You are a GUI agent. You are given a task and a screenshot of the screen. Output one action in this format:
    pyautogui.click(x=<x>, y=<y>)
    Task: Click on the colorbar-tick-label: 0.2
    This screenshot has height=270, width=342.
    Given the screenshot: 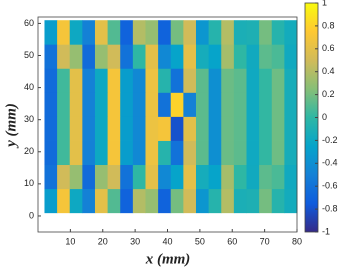 What is the action you would take?
    pyautogui.click(x=328, y=94)
    